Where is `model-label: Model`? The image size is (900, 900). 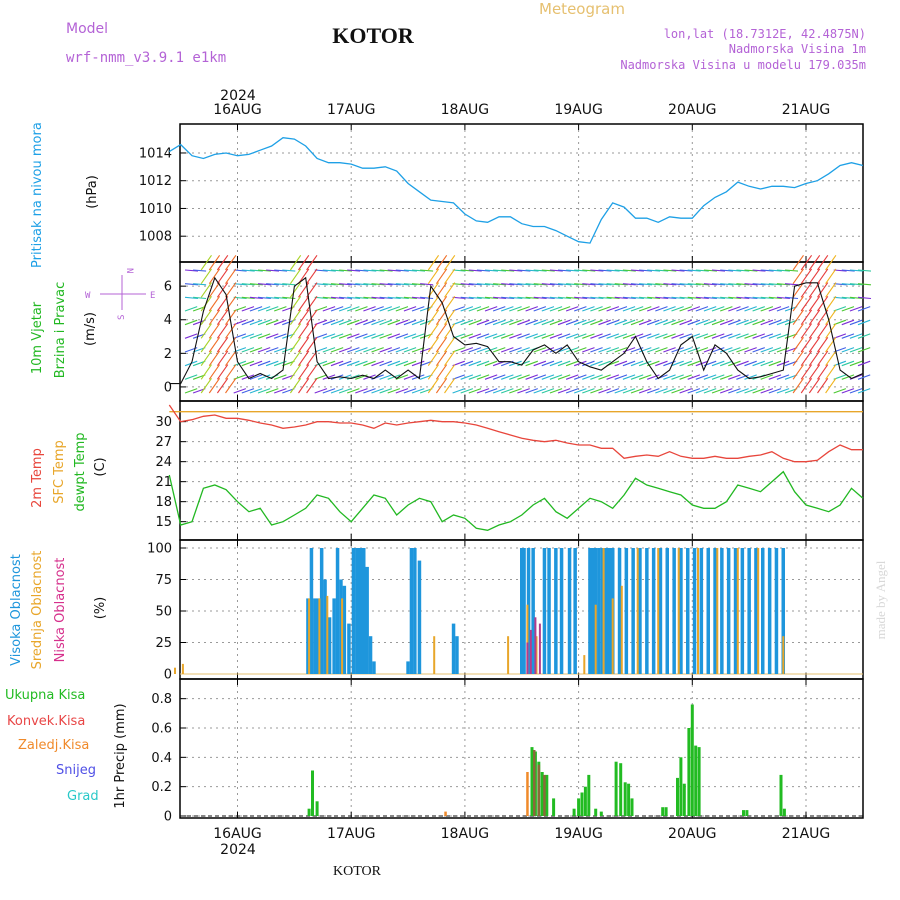 model-label: Model is located at coordinates (87, 29).